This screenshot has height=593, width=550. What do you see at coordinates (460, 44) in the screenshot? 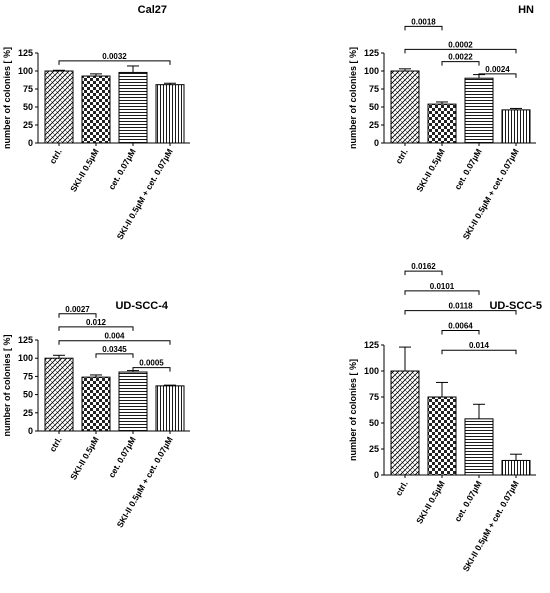
I see `p-value-label: 0.0002` at bounding box center [460, 44].